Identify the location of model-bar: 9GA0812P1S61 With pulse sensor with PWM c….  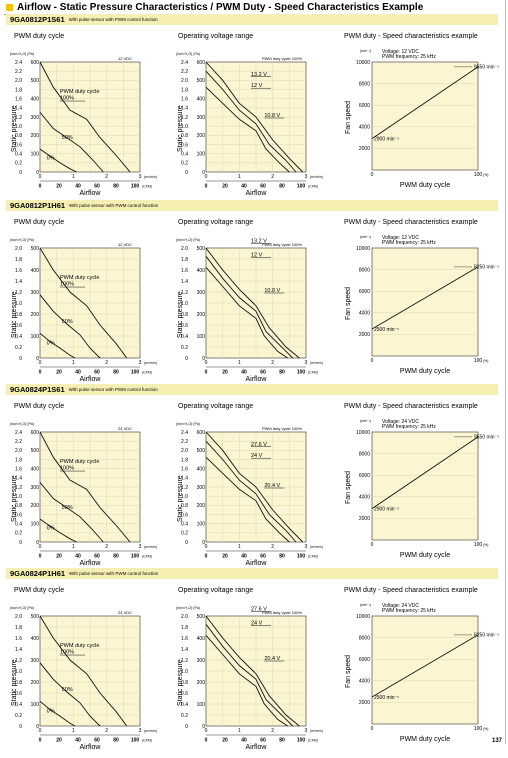
(252, 19).